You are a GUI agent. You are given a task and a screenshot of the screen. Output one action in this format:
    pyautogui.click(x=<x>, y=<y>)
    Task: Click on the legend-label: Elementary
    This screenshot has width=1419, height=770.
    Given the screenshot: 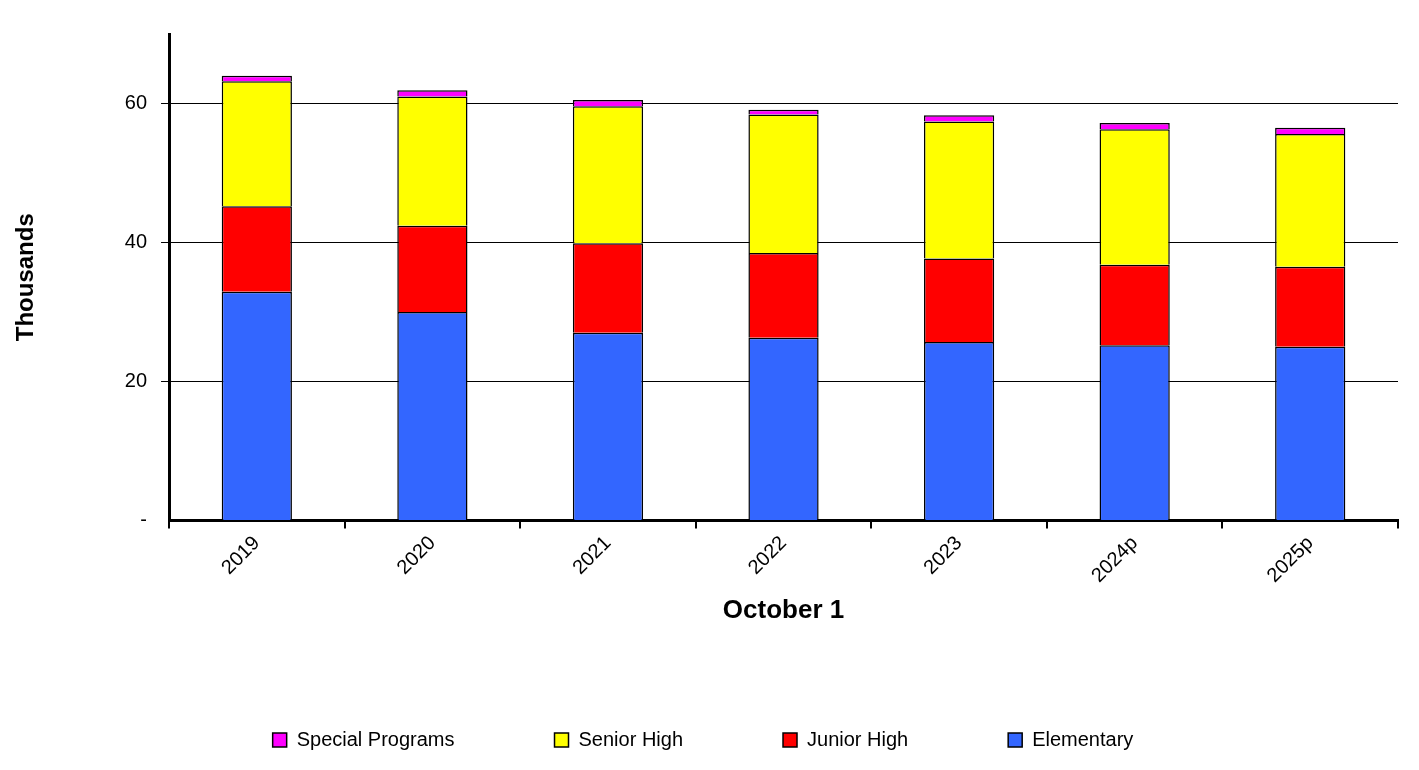 What is the action you would take?
    pyautogui.click(x=1083, y=738)
    